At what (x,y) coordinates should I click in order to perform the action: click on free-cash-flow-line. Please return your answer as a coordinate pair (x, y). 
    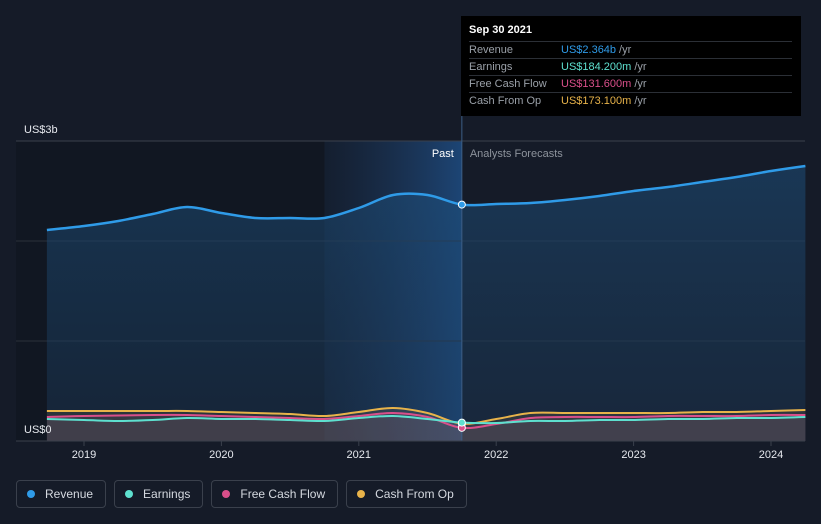
    Looking at the image, I should click on (426, 420).